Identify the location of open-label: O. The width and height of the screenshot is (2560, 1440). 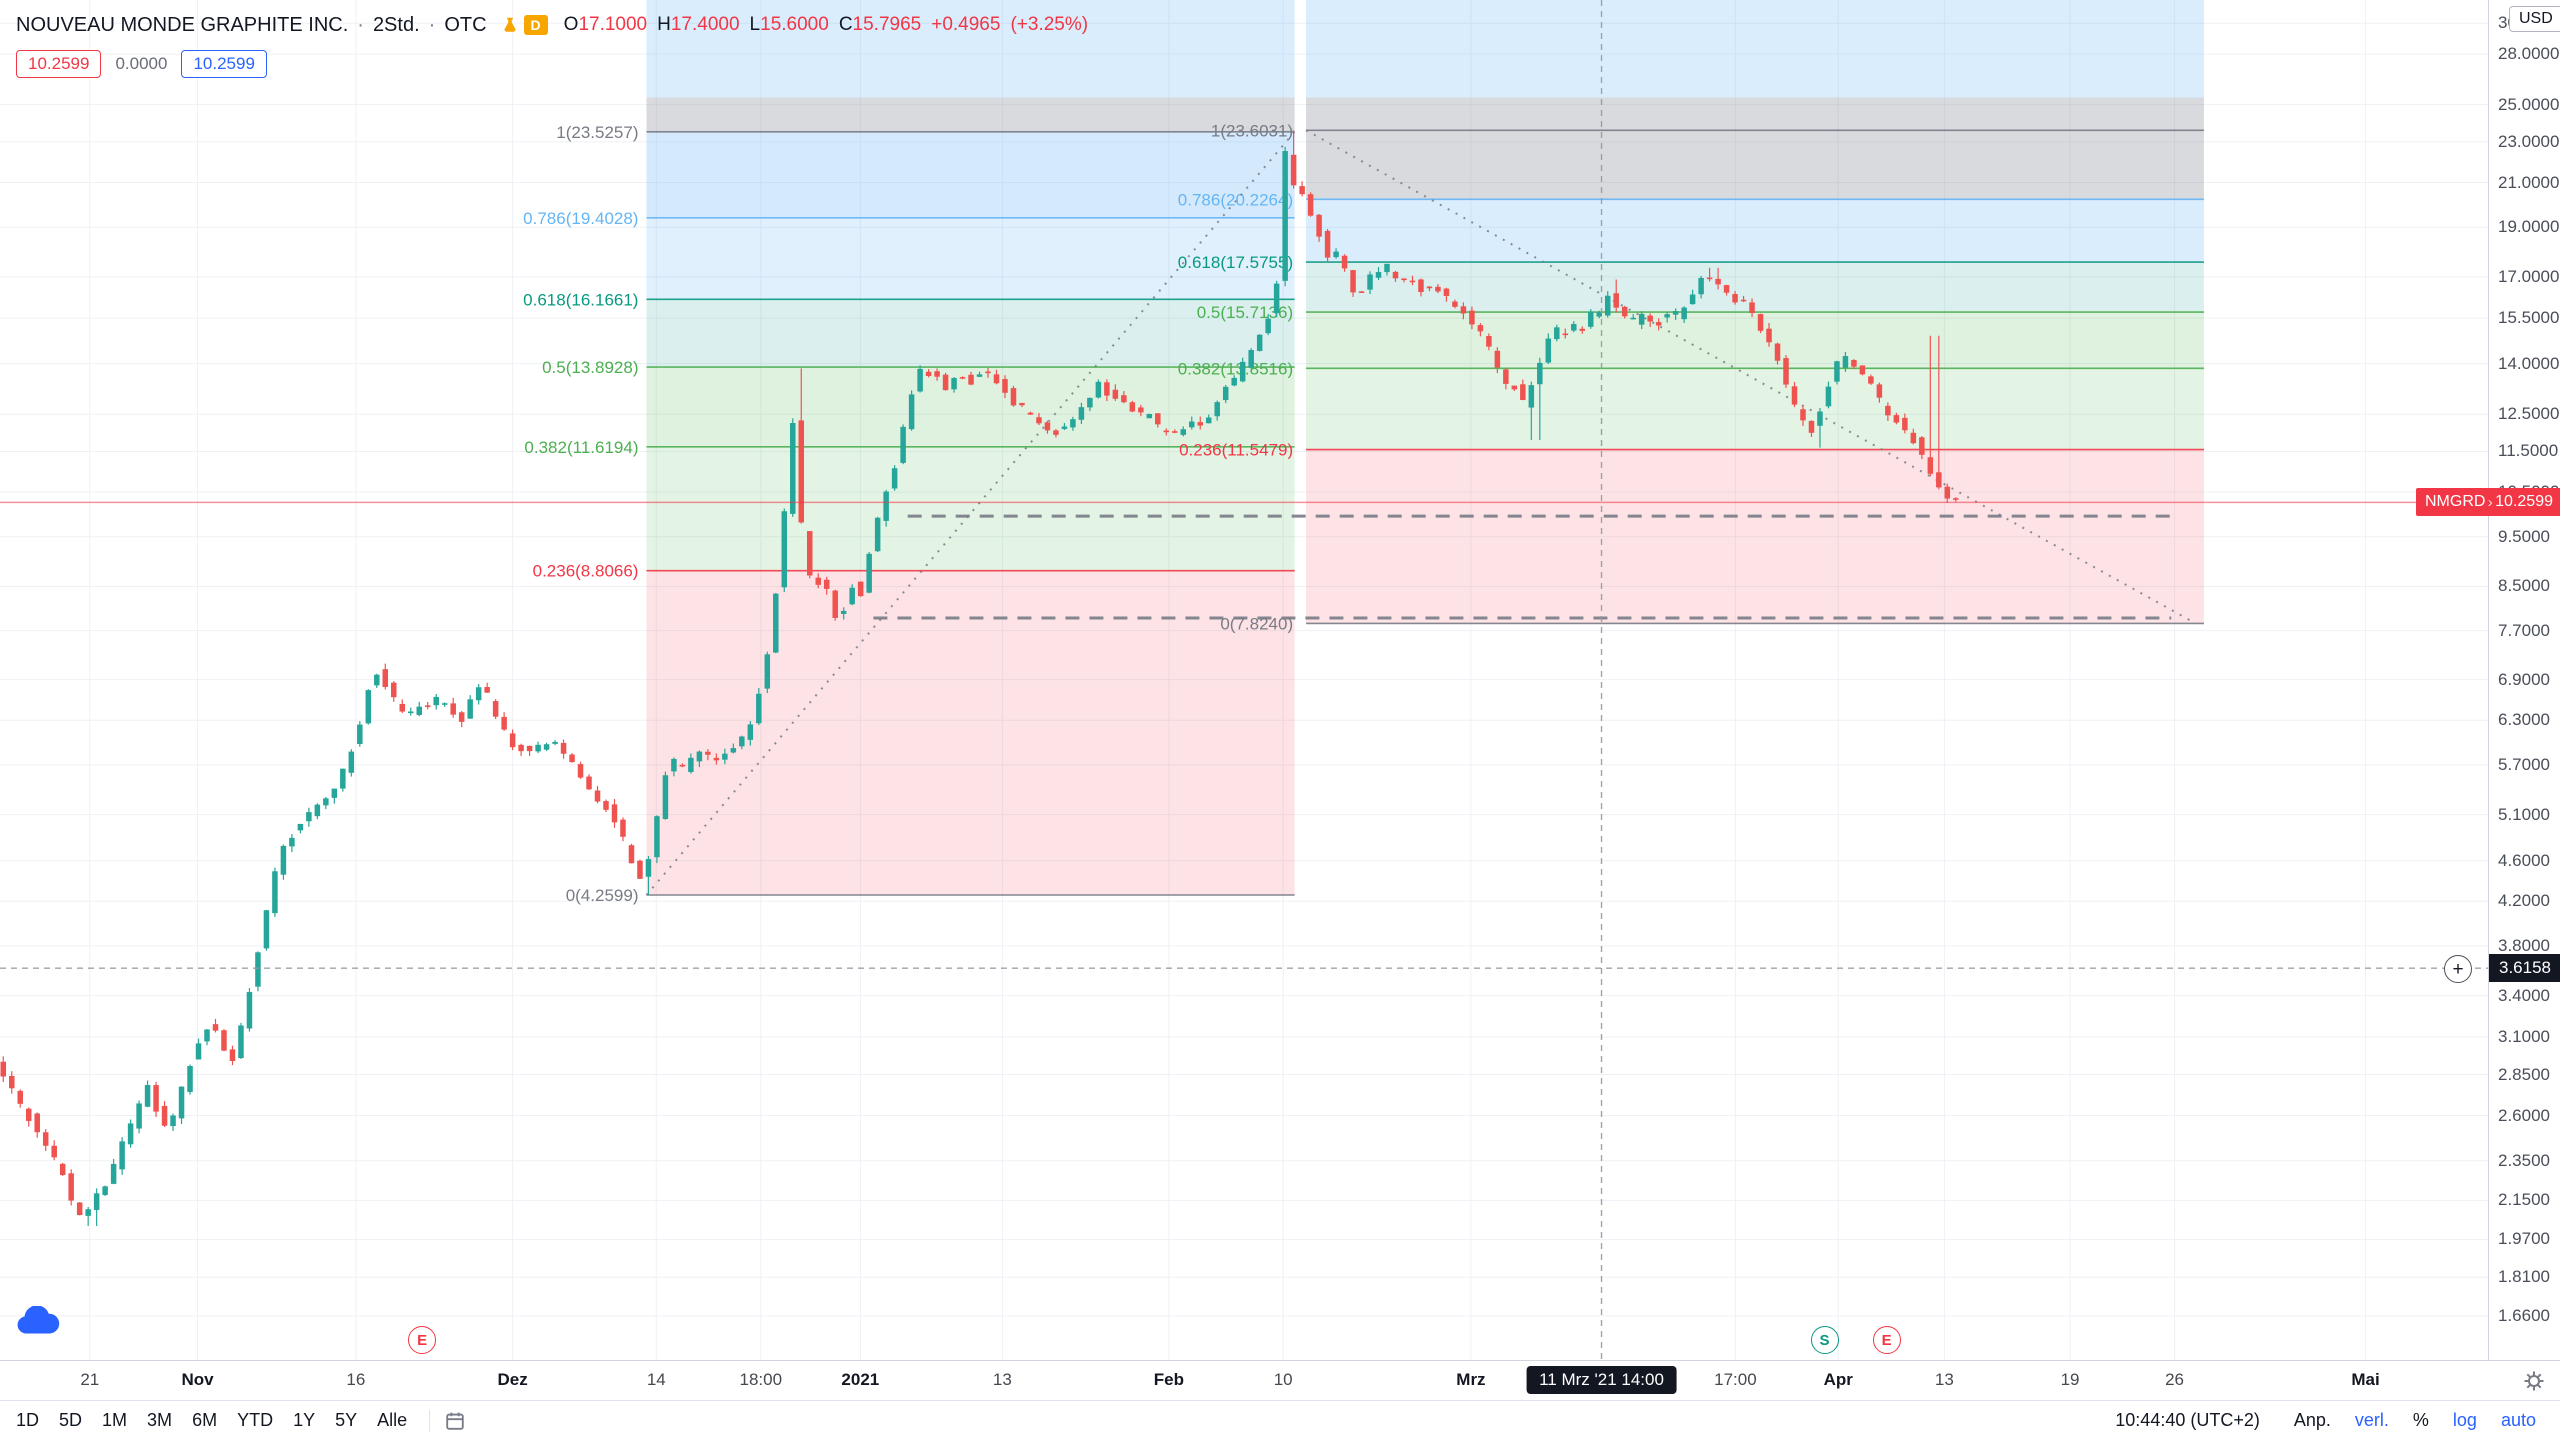
(571, 24).